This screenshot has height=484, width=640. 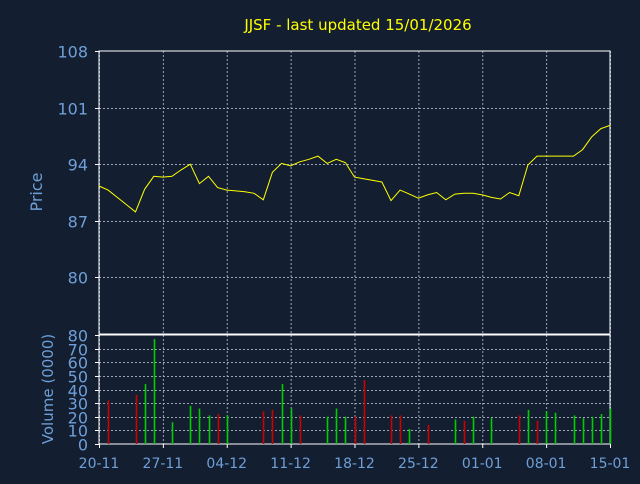 What do you see at coordinates (78, 431) in the screenshot?
I see `volume-y-tick-label: 10` at bounding box center [78, 431].